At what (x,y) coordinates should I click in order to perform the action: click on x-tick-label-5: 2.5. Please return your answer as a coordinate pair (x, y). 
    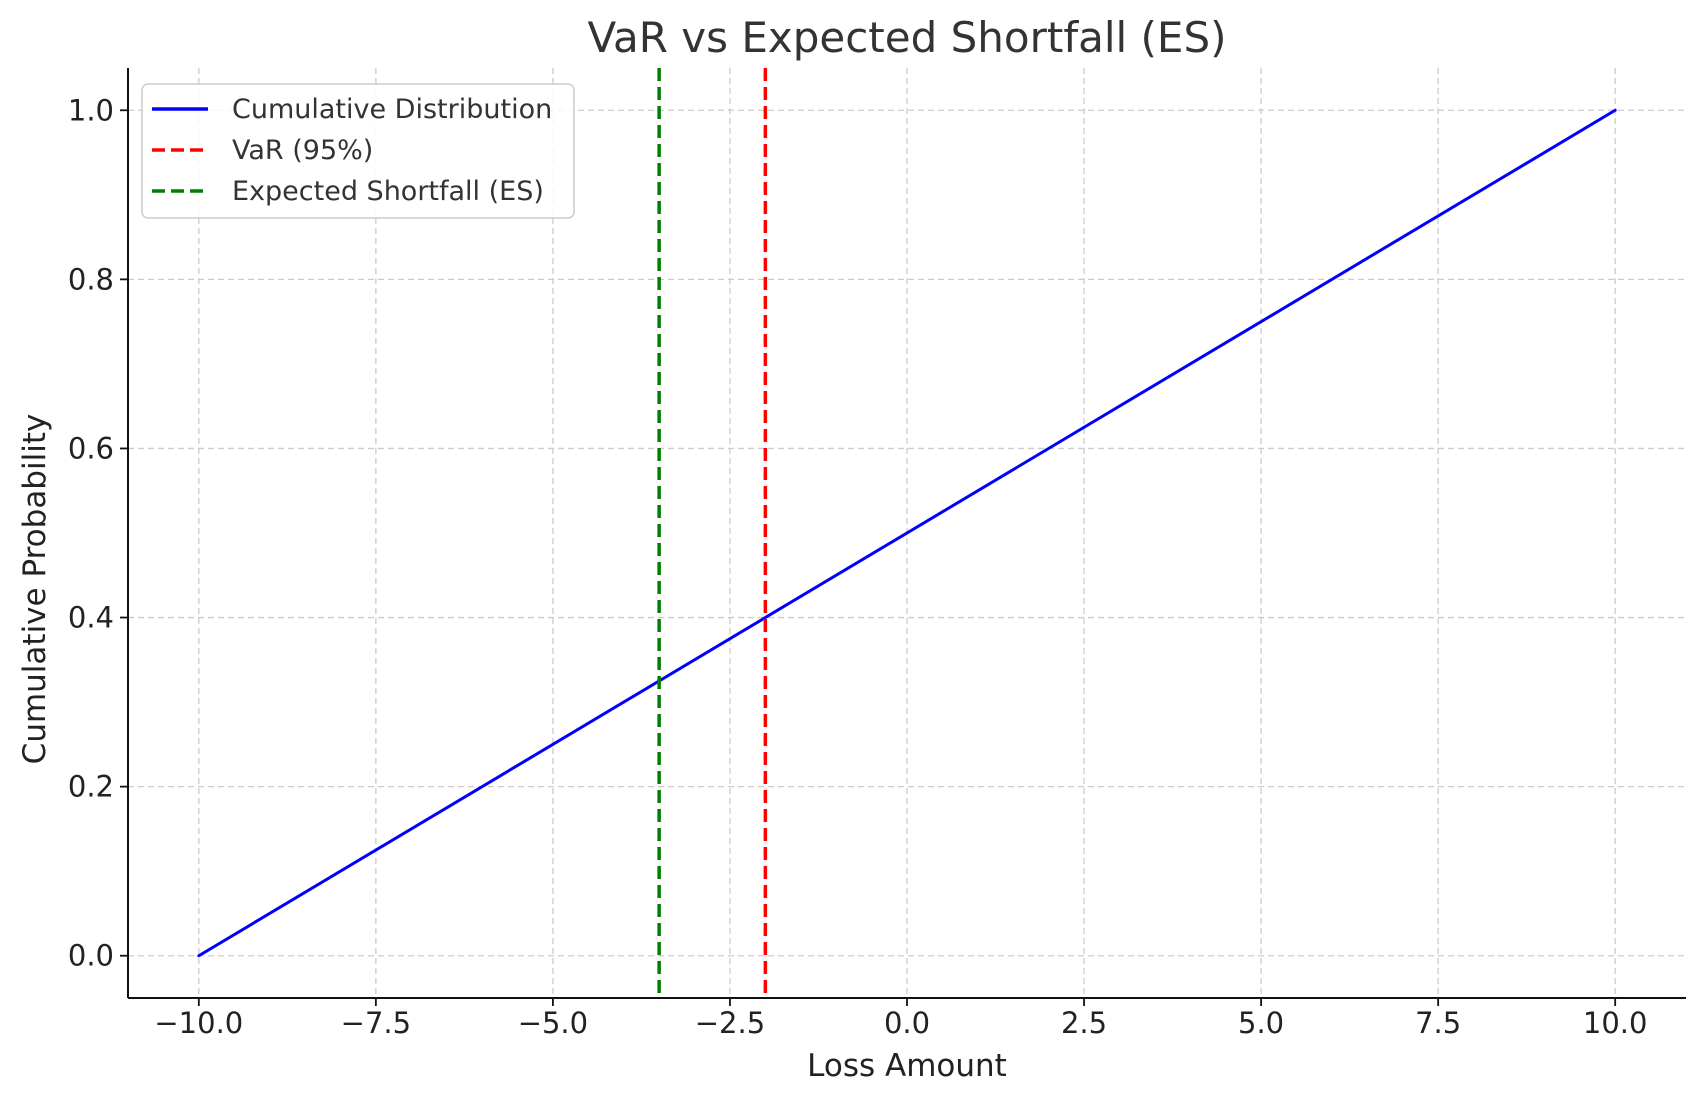
    Looking at the image, I should click on (1084, 1023).